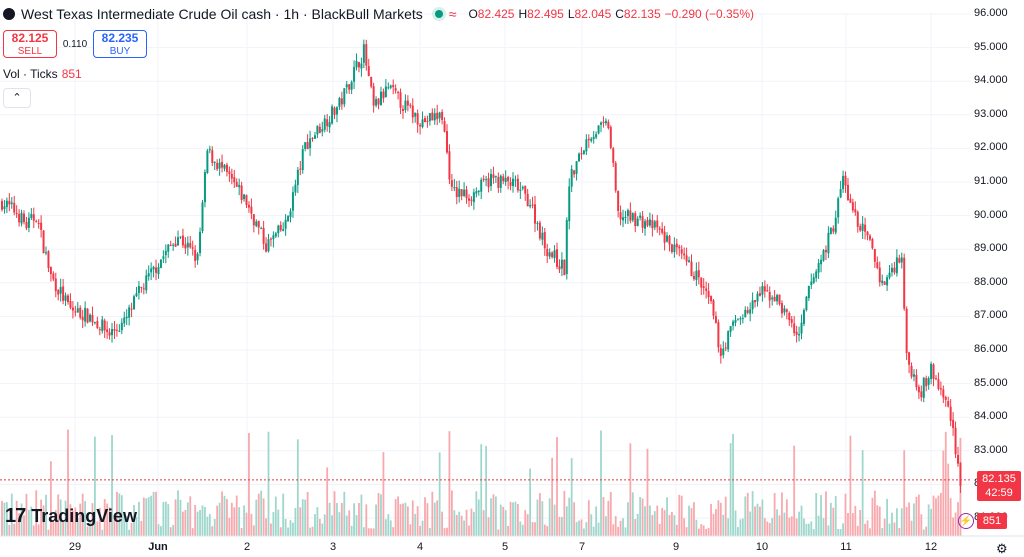  Describe the element at coordinates (30, 44) in the screenshot. I see `sell-button: 82.125 SELL` at that location.